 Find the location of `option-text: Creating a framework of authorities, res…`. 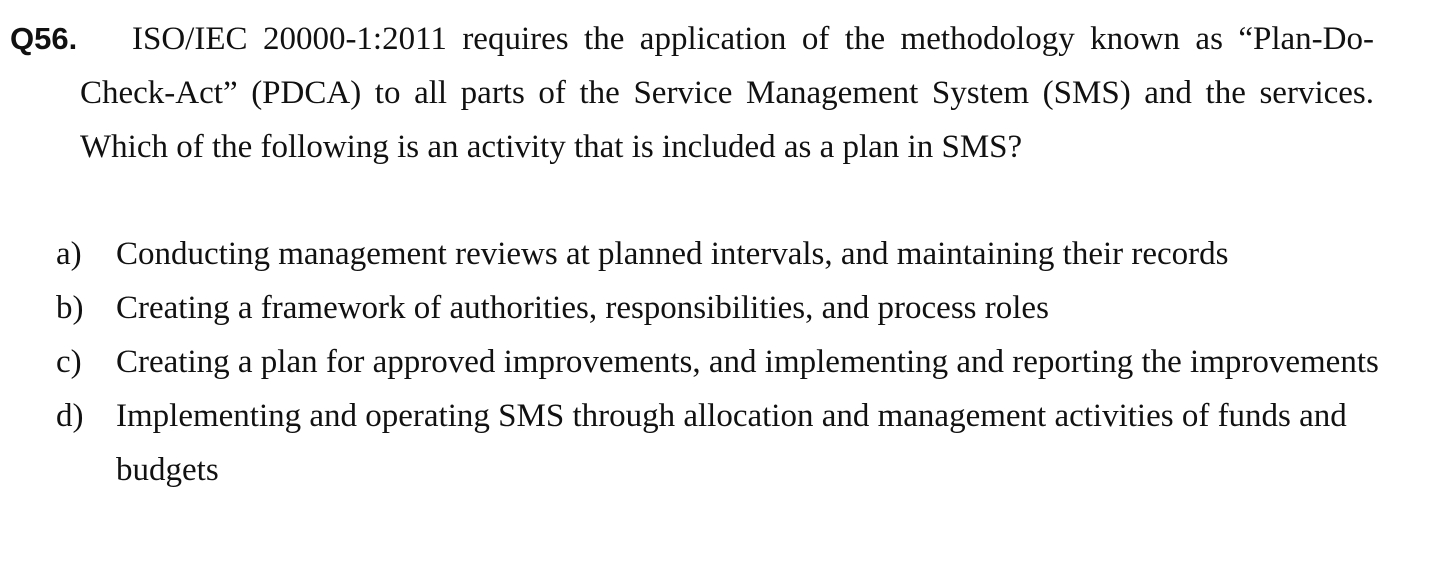

option-text: Creating a framework of authorities, res… is located at coordinates (582, 308).